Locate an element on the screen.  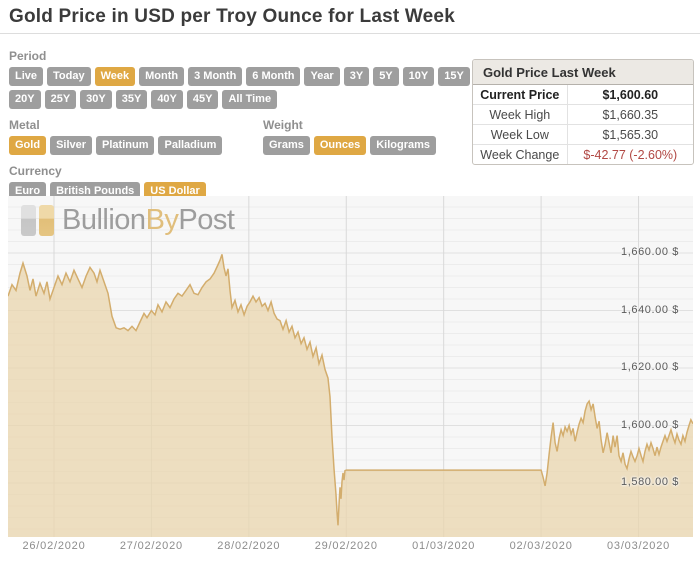
table-row-label: Current Price is located at coordinates (520, 94).